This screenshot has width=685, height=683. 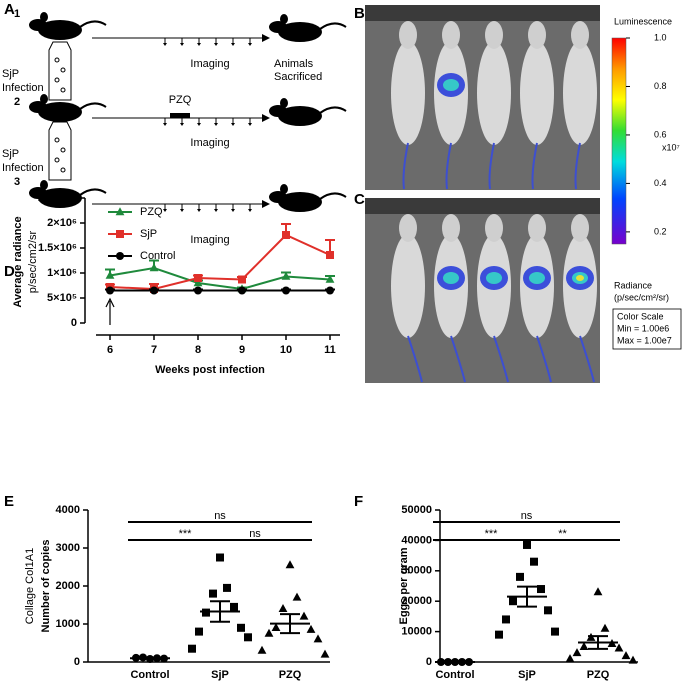 I want to click on x-tick-label: 7, so click(x=154, y=350).